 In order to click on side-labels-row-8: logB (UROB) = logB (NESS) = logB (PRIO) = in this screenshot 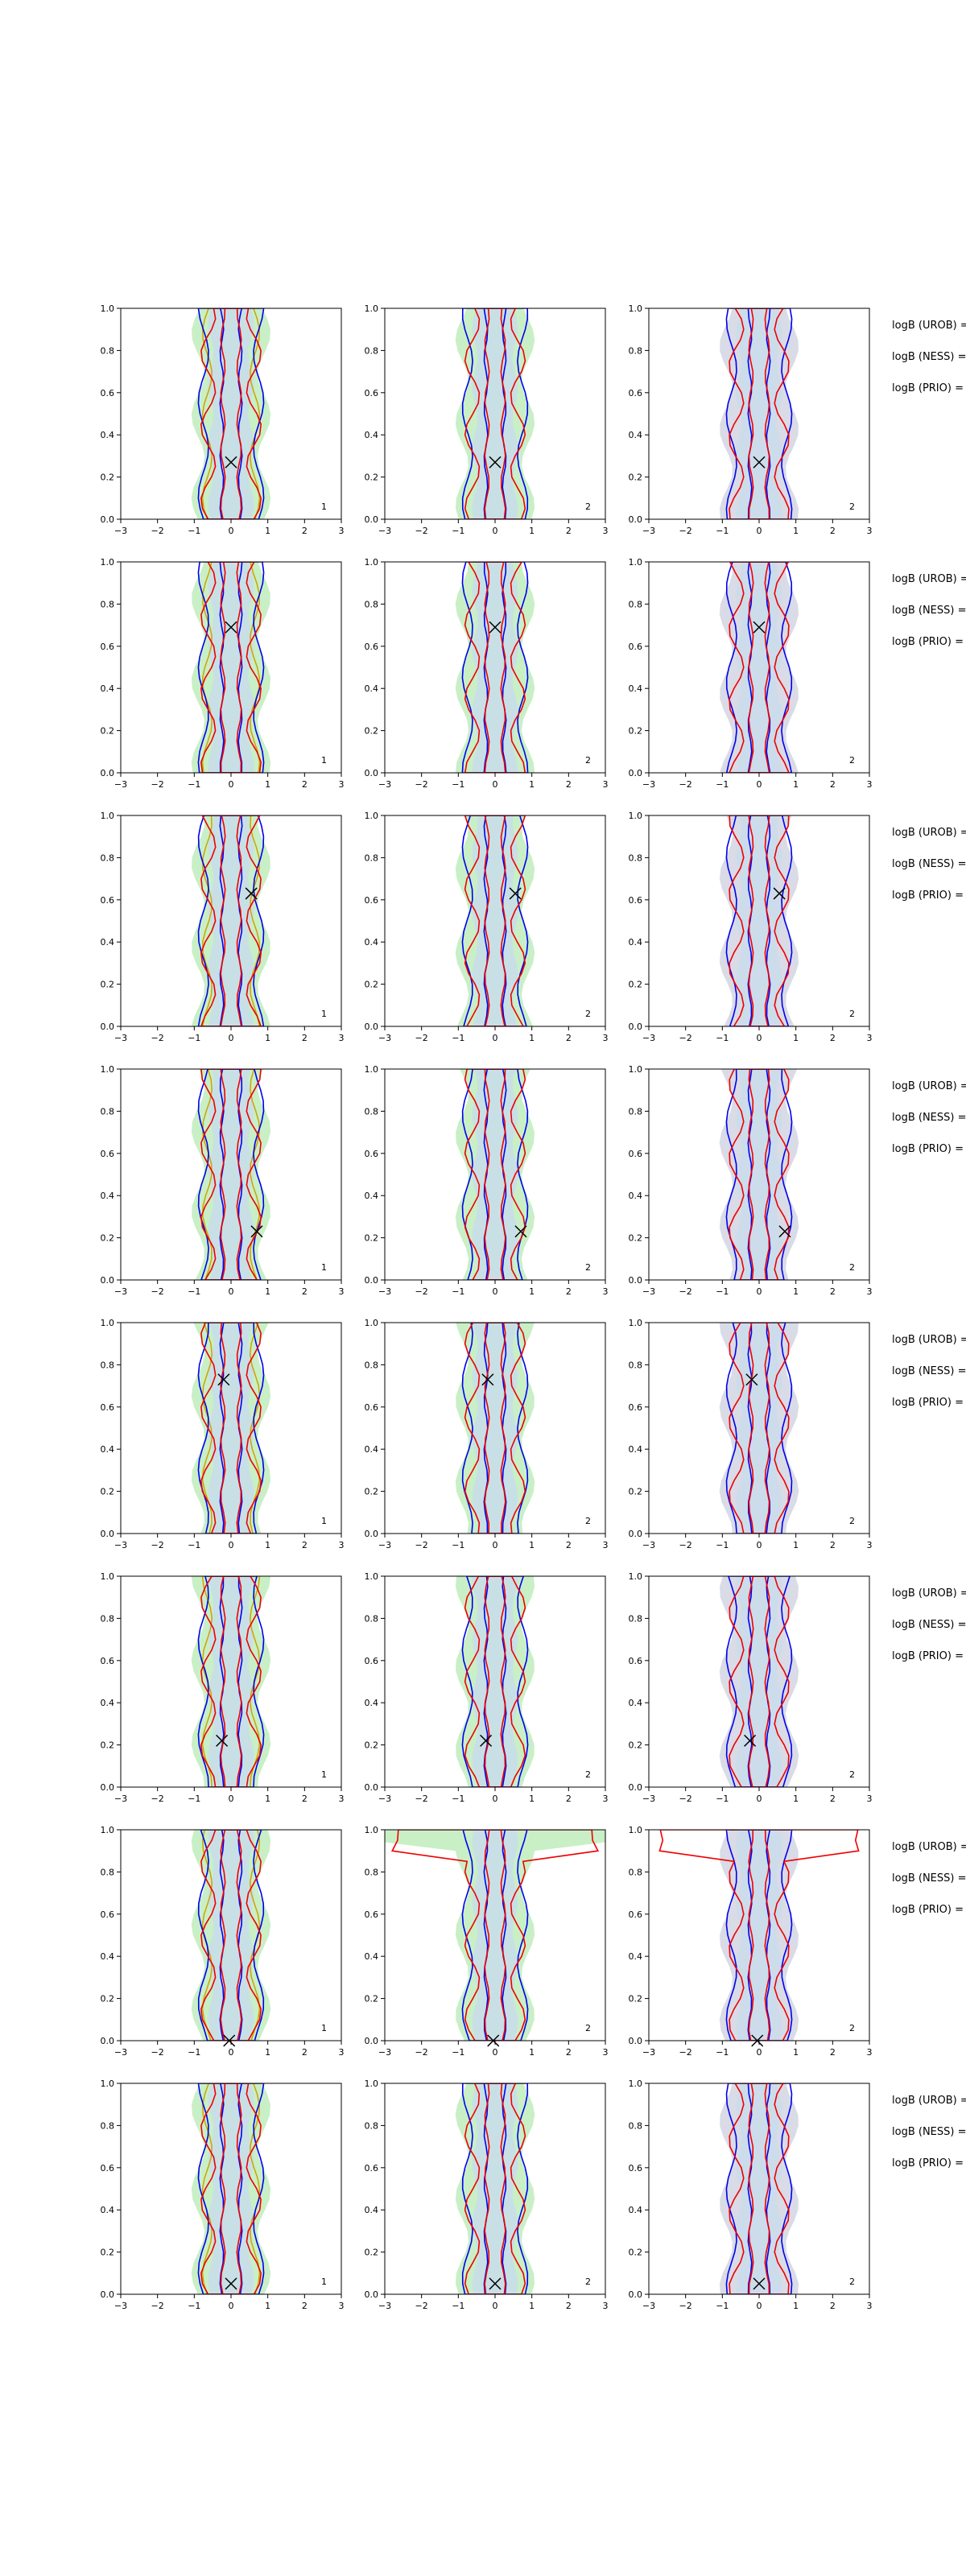, I will do `click(929, 2132)`.